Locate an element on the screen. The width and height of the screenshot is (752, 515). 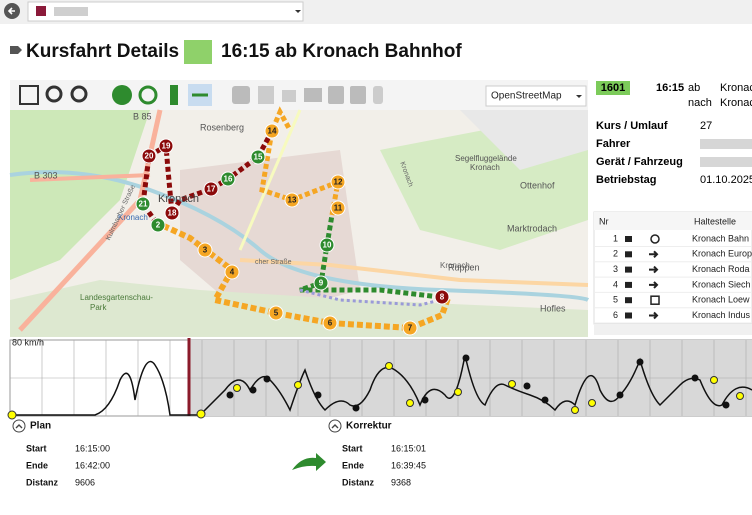
row-number: 1 is located at coordinates (615, 238).